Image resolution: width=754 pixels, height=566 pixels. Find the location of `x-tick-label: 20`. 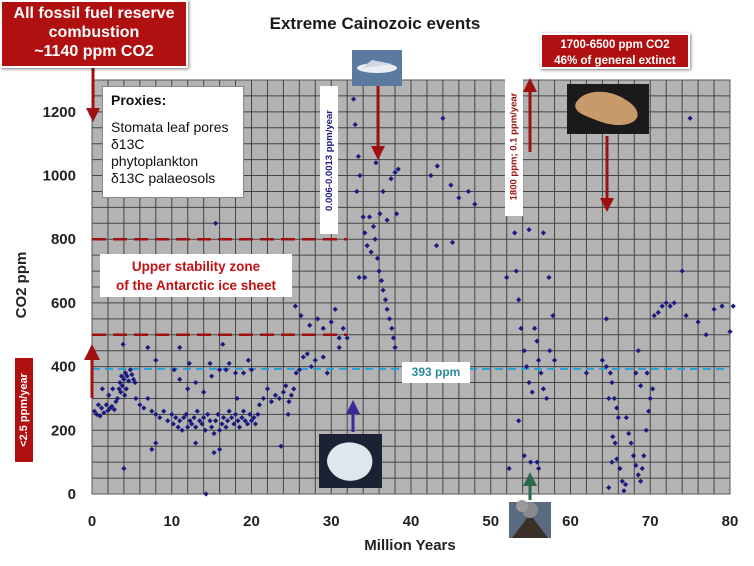

x-tick-label: 20 is located at coordinates (251, 521).